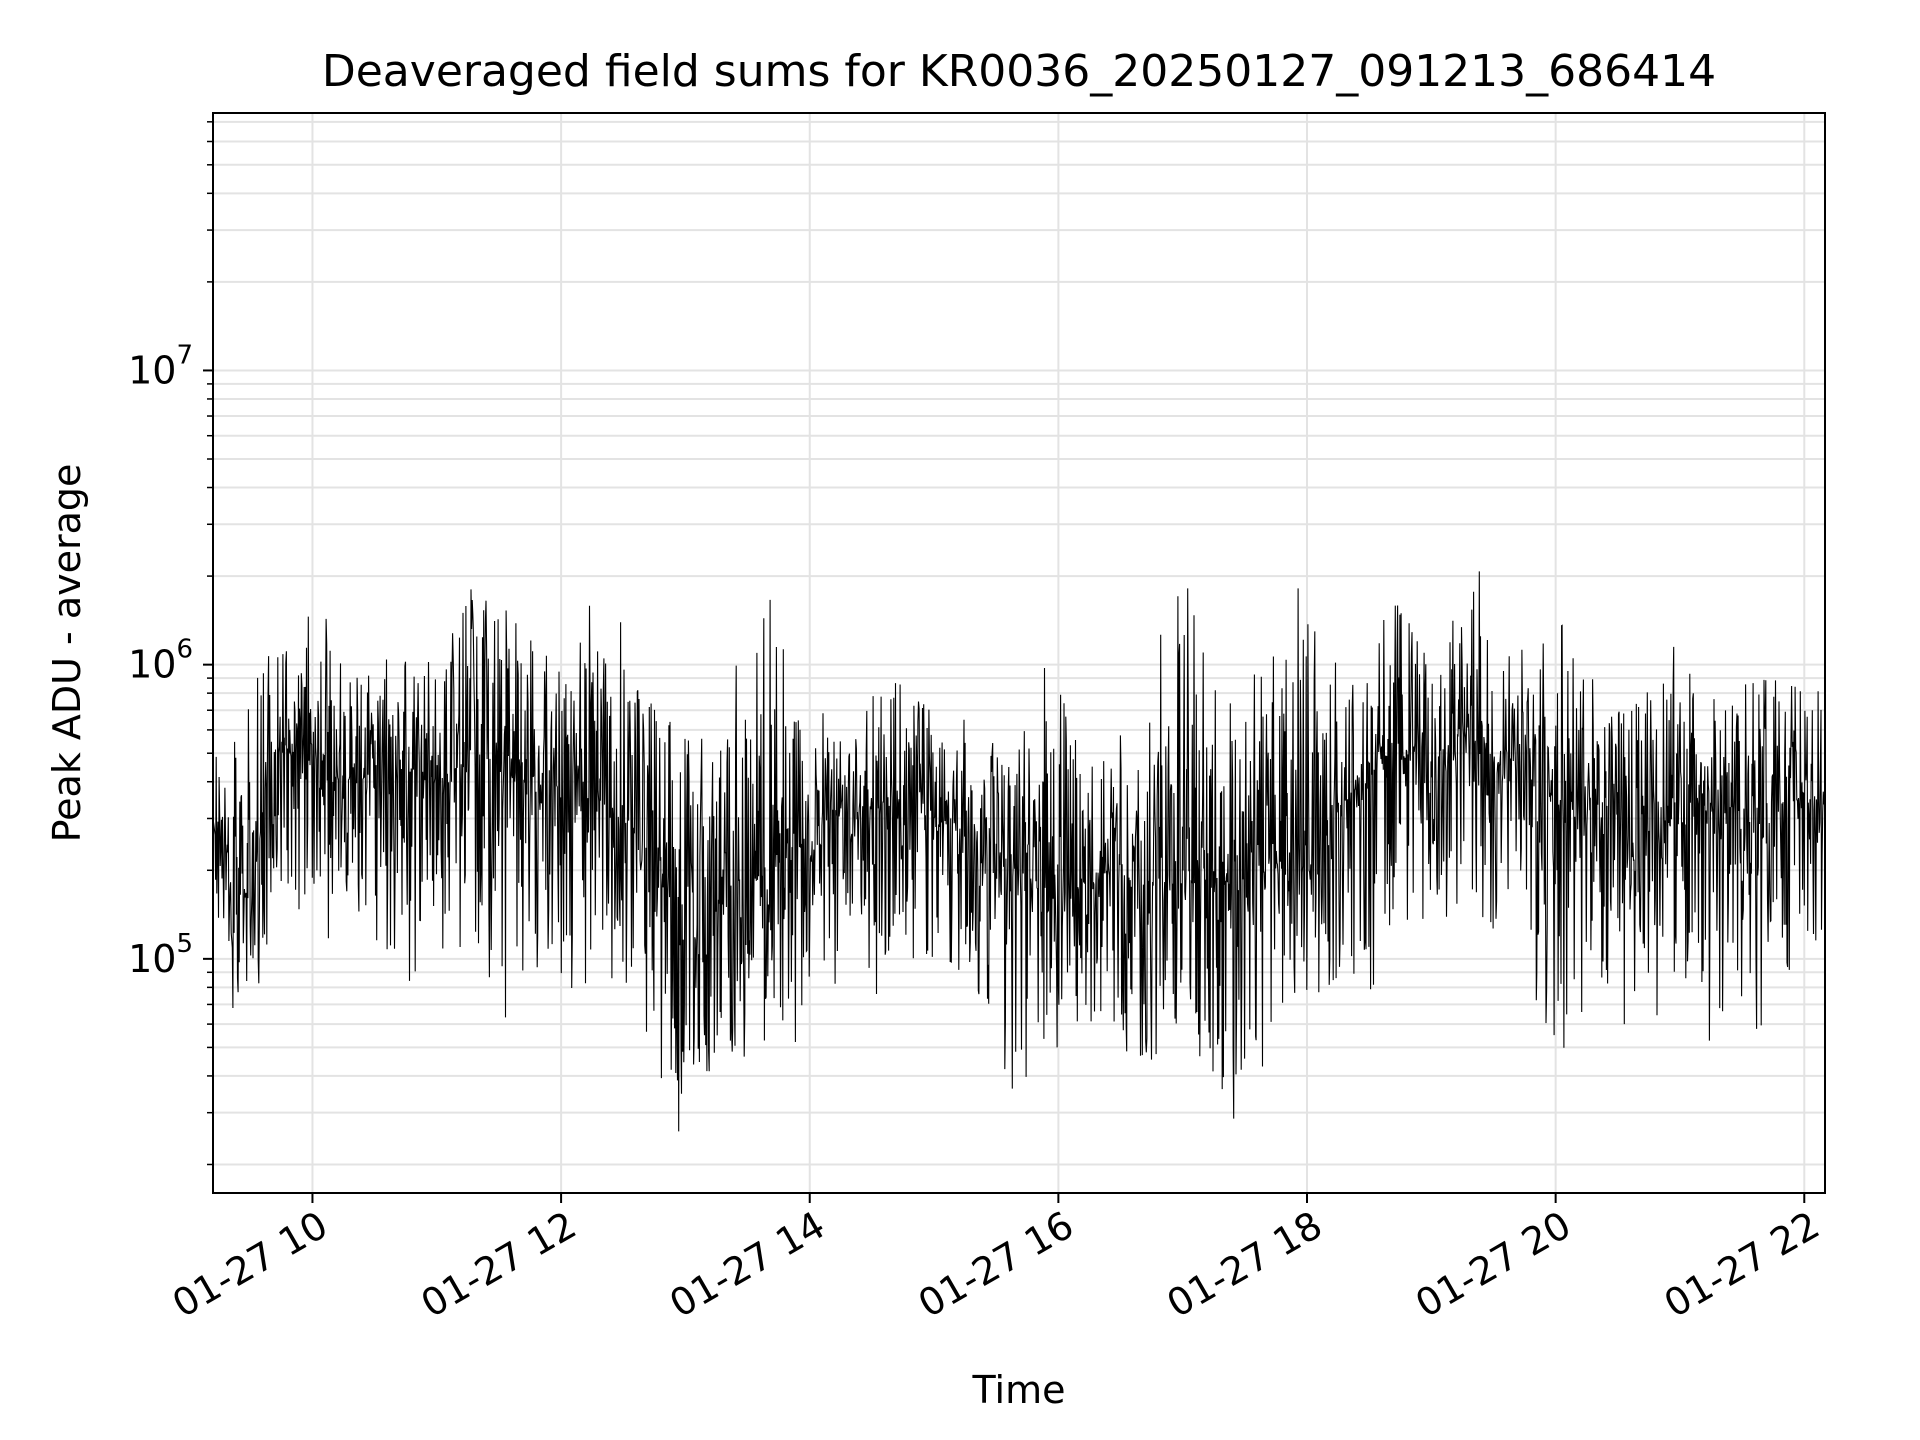 Image resolution: width=1920 pixels, height=1440 pixels. Describe the element at coordinates (160, 366) in the screenshot. I see `y-tick-label: 10⁷` at that location.